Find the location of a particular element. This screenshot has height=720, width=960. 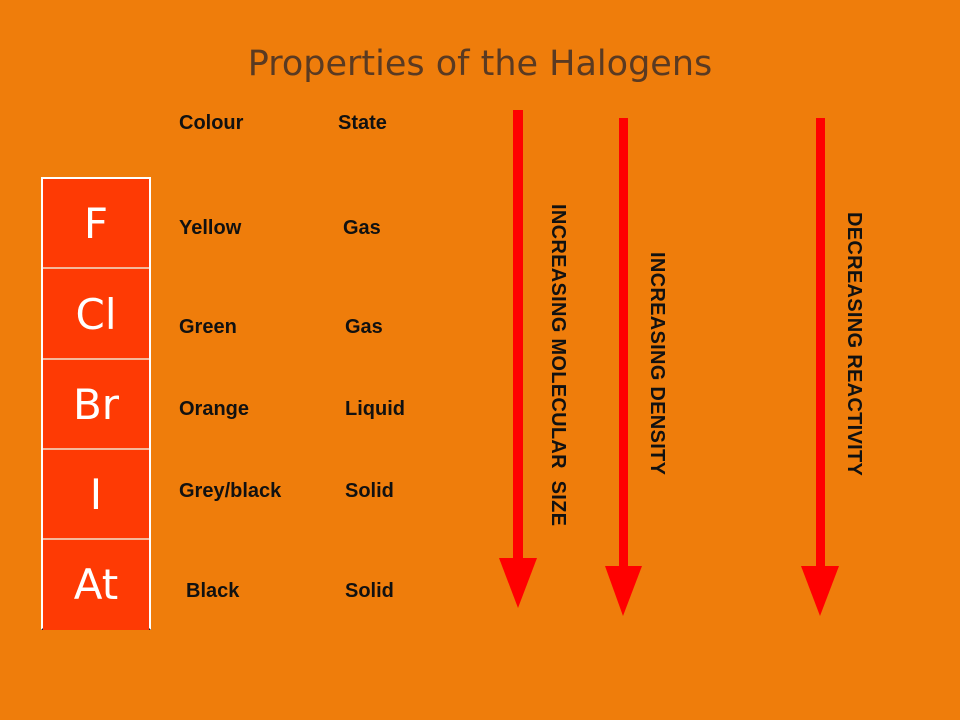

reactivity-arrow is located at coordinates (820, 367).